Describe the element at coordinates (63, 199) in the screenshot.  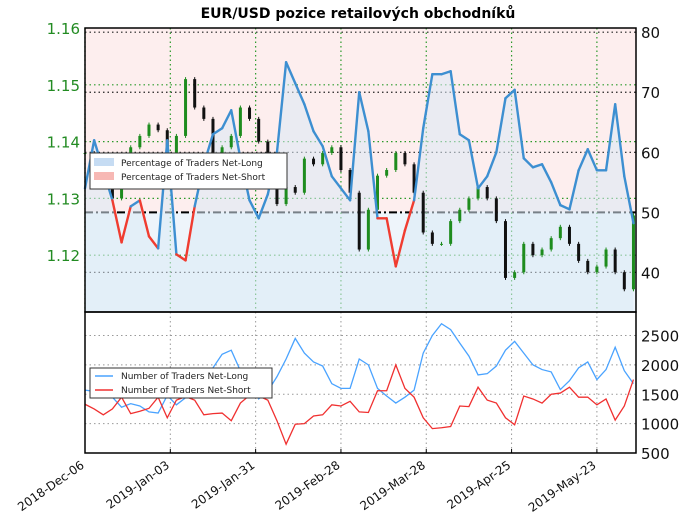
I see `price-tick-label: 1.13` at that location.